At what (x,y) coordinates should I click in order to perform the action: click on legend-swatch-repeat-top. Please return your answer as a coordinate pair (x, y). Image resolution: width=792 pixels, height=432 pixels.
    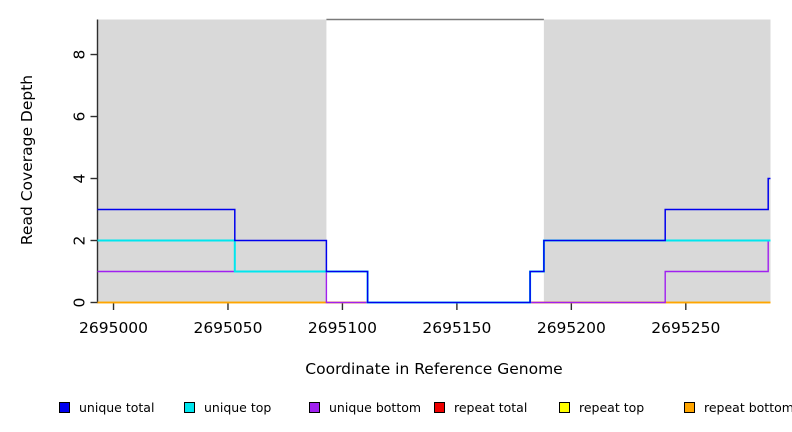
    Looking at the image, I should click on (564, 407).